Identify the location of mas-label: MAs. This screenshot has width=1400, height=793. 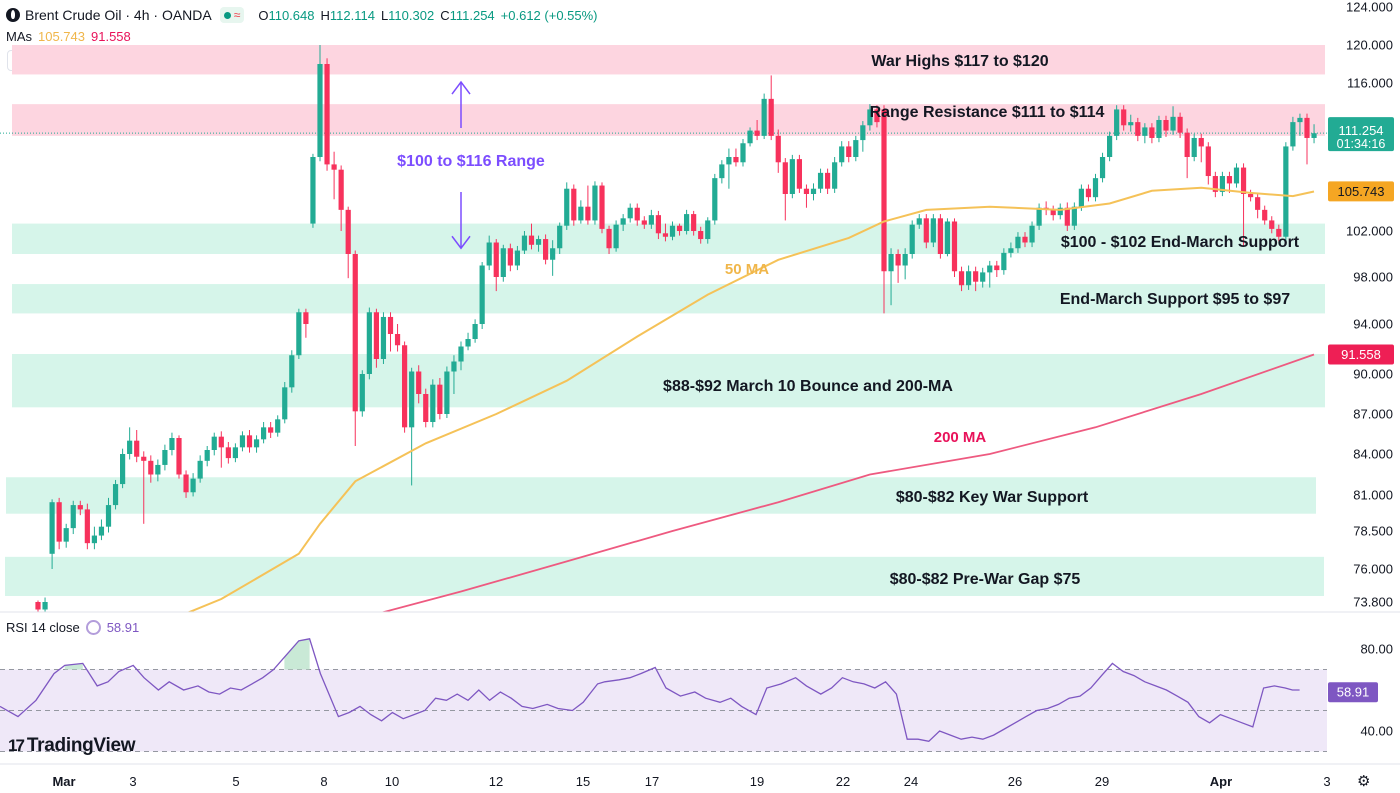
(19, 36).